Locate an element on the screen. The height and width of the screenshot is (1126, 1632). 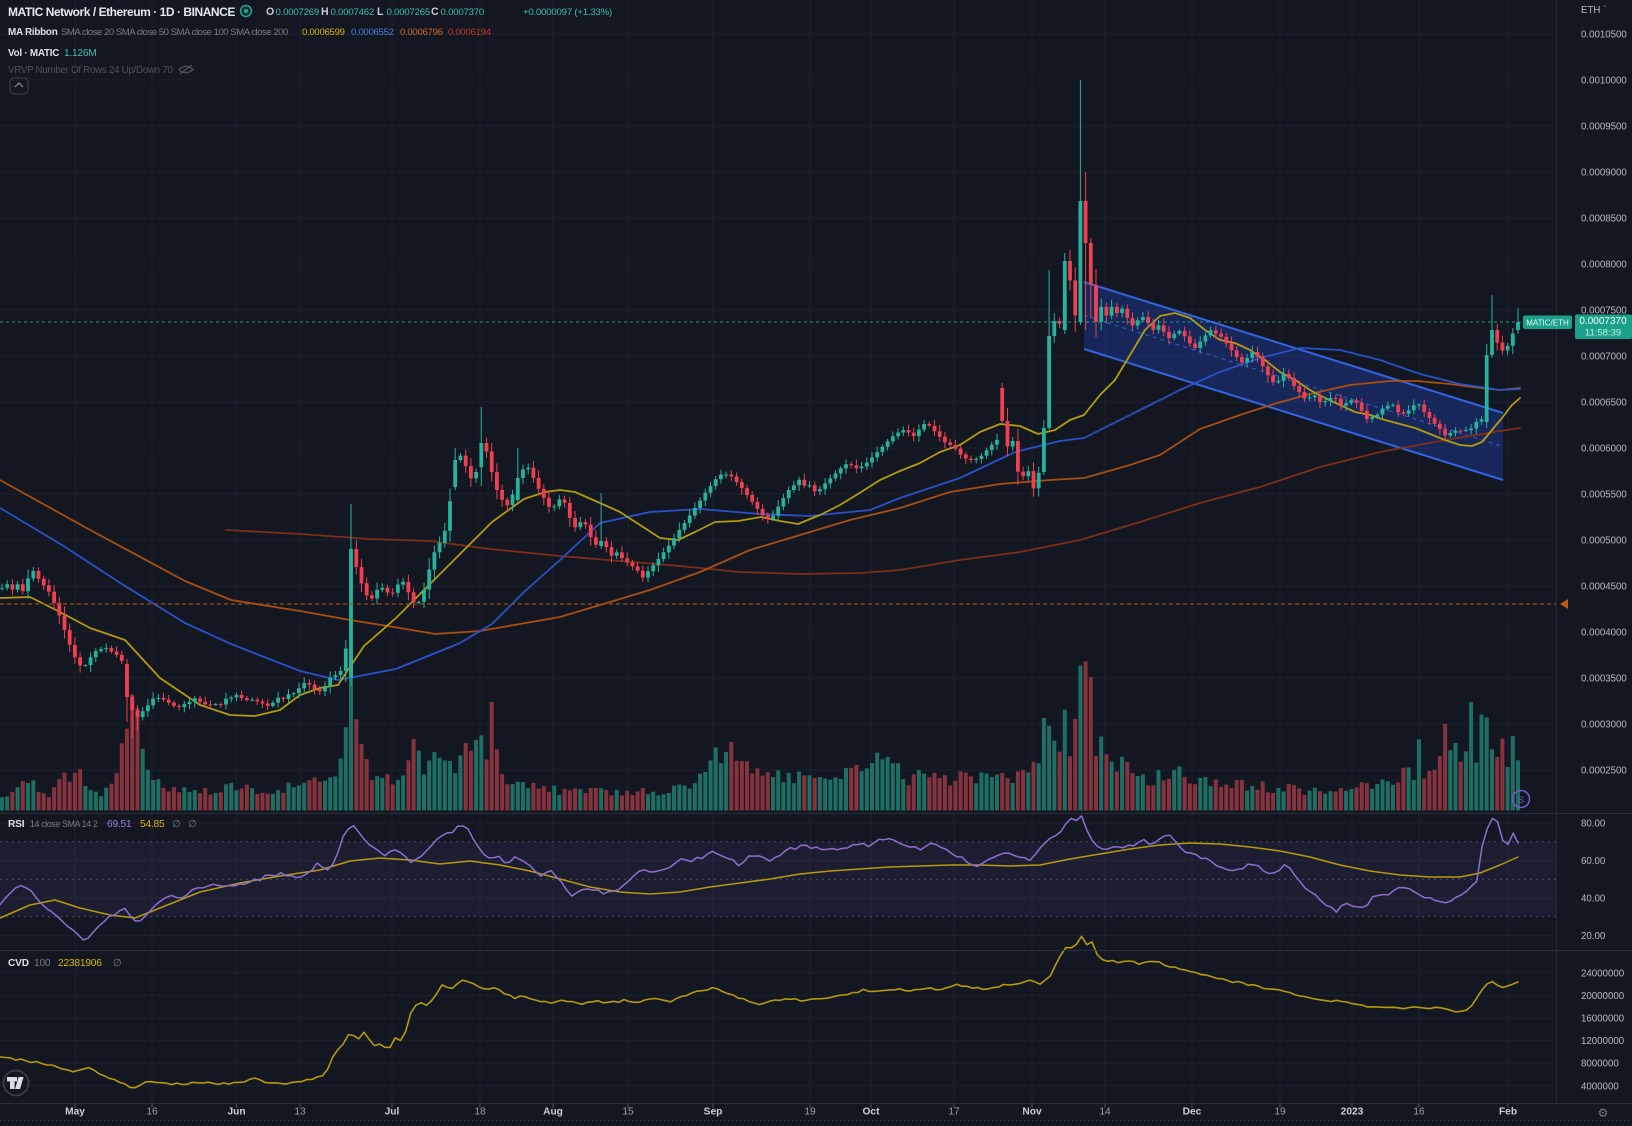
svg-text: H is located at coordinates (324, 12).